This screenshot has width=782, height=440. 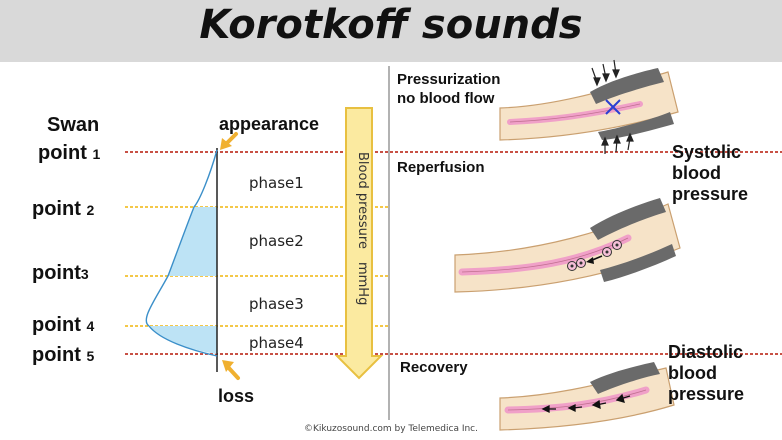 I want to click on appearance-arrow-icon, so click(x=229, y=141).